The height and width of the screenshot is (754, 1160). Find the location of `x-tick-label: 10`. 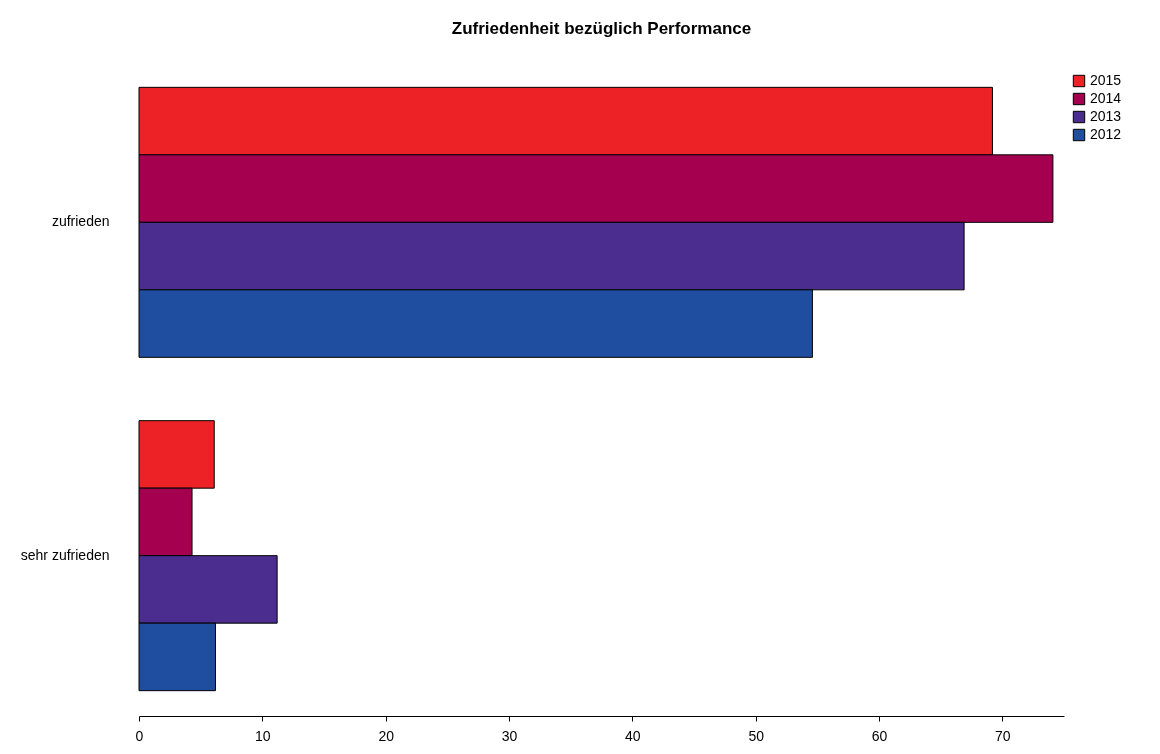

x-tick-label: 10 is located at coordinates (263, 735).